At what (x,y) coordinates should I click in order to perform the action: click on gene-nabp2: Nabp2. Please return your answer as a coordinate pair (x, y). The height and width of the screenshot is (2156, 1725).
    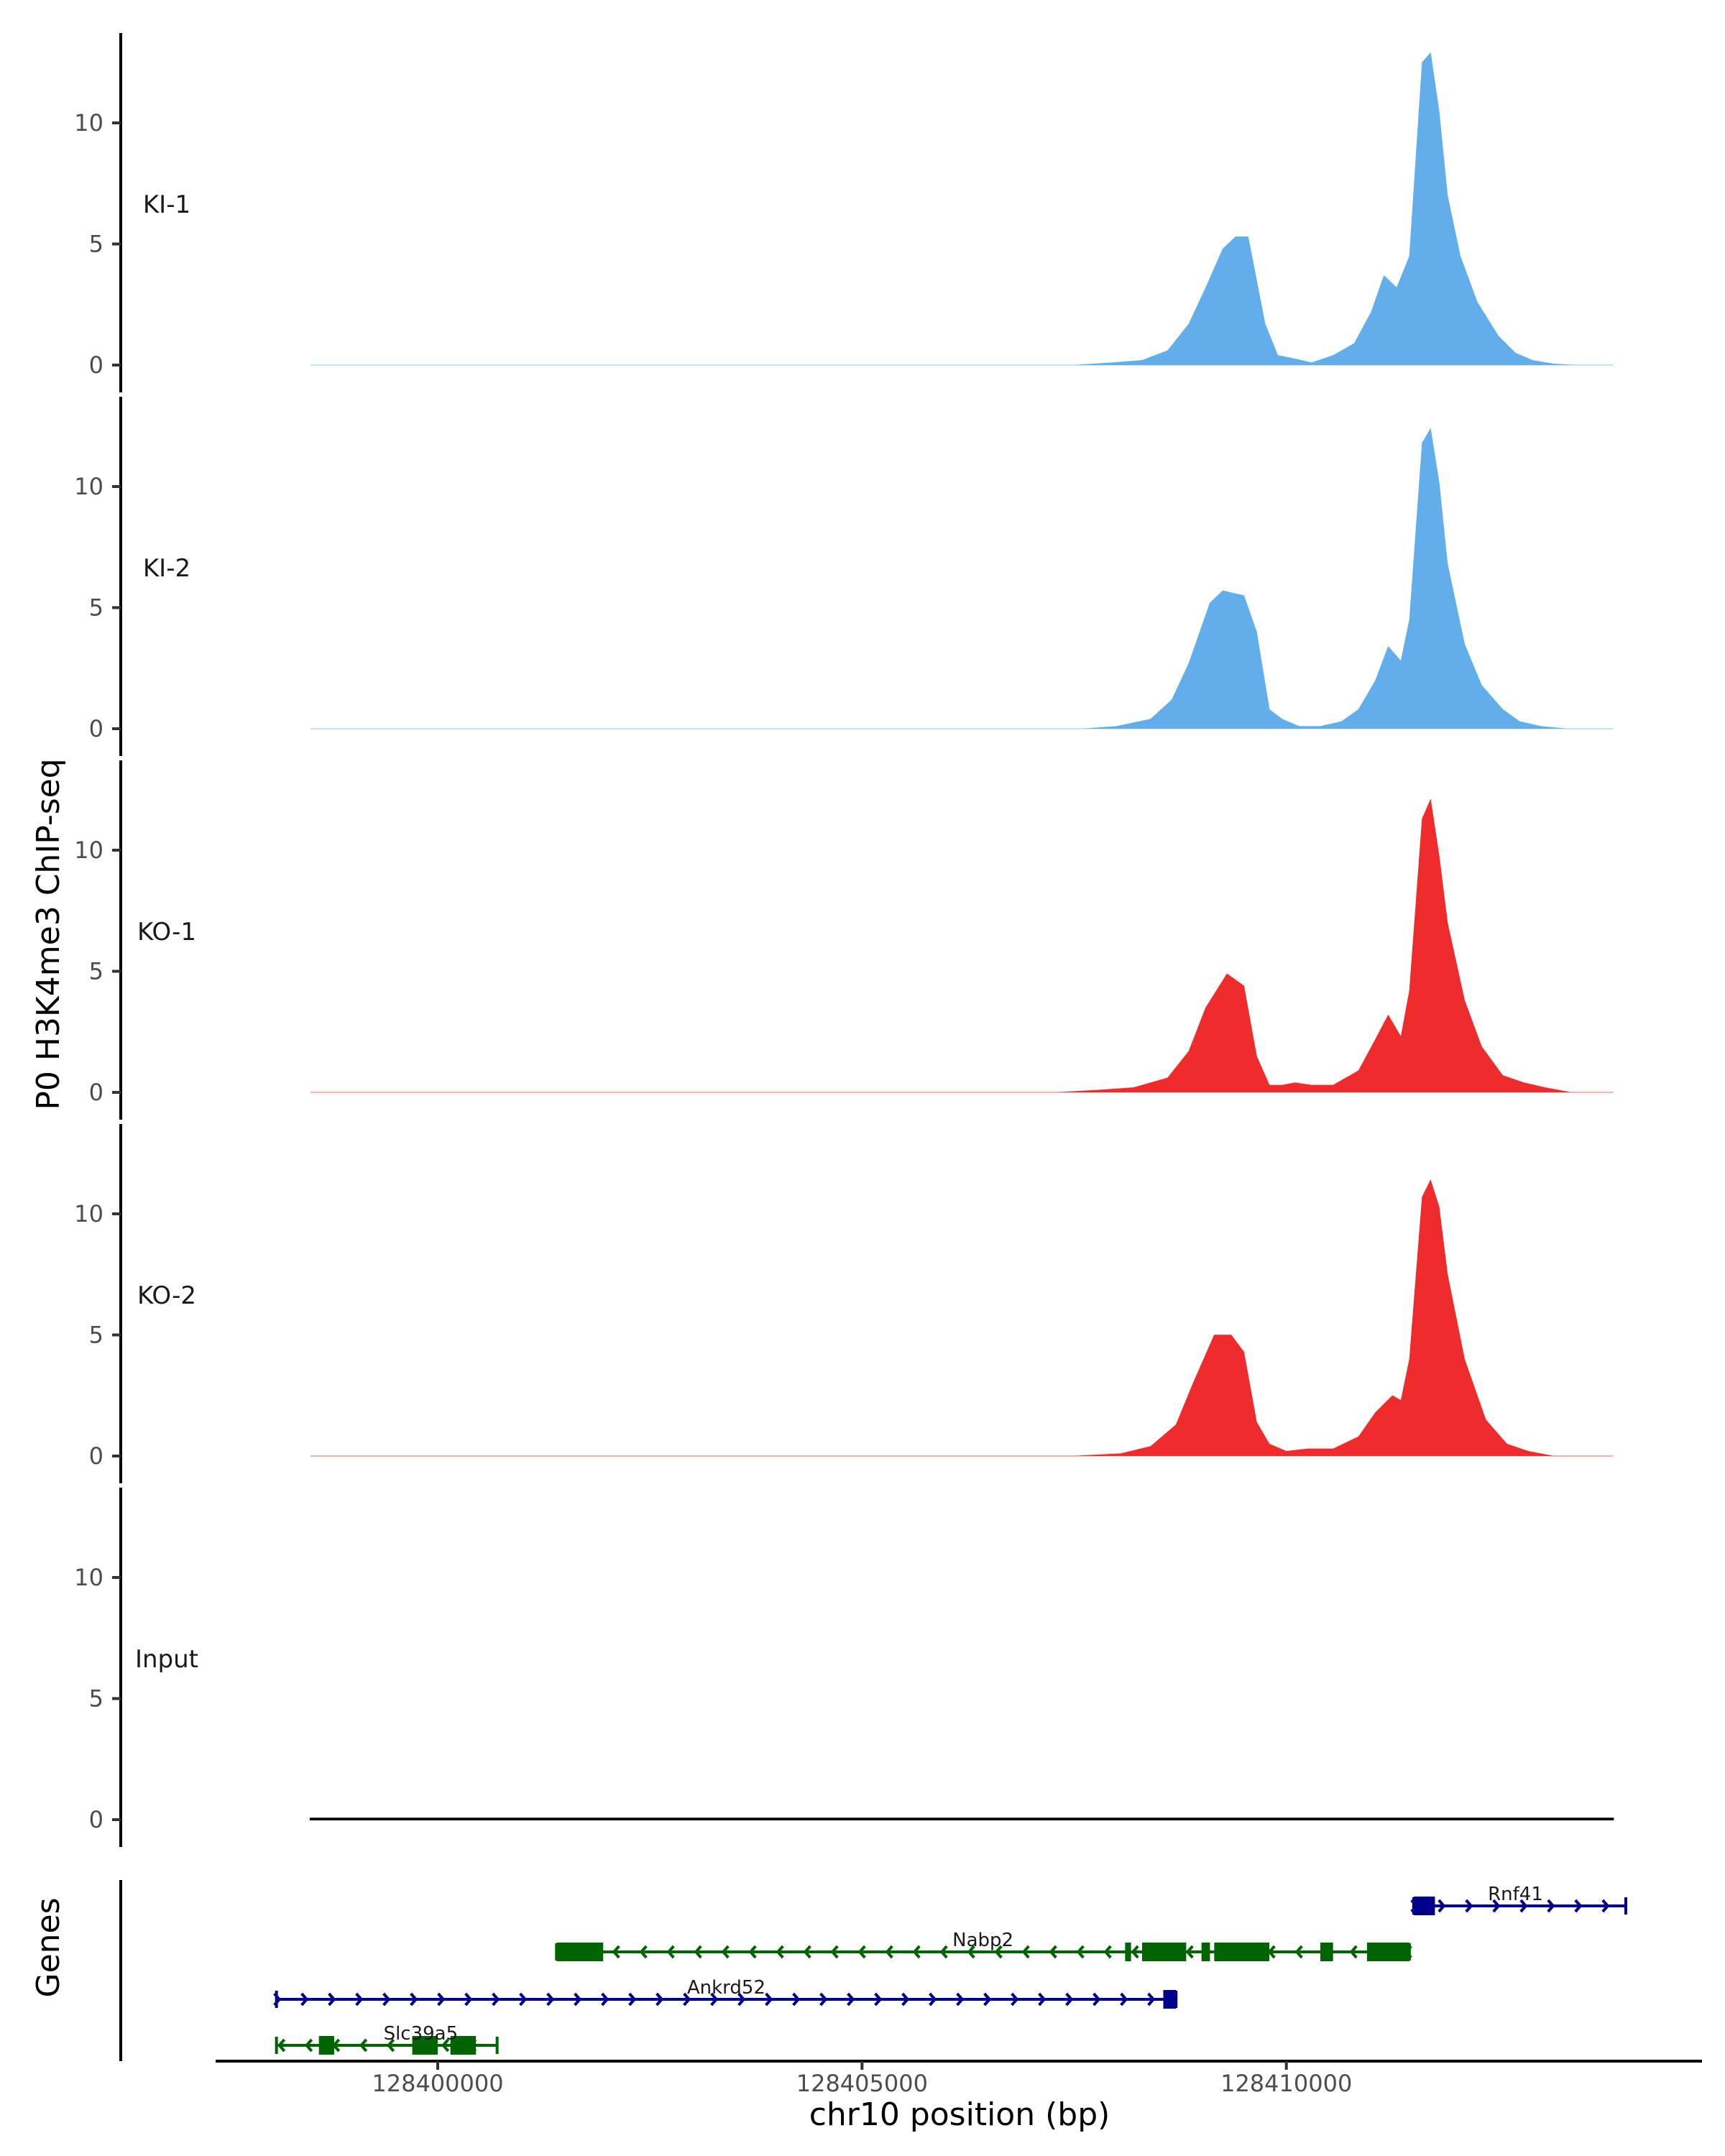
    Looking at the image, I should click on (983, 1945).